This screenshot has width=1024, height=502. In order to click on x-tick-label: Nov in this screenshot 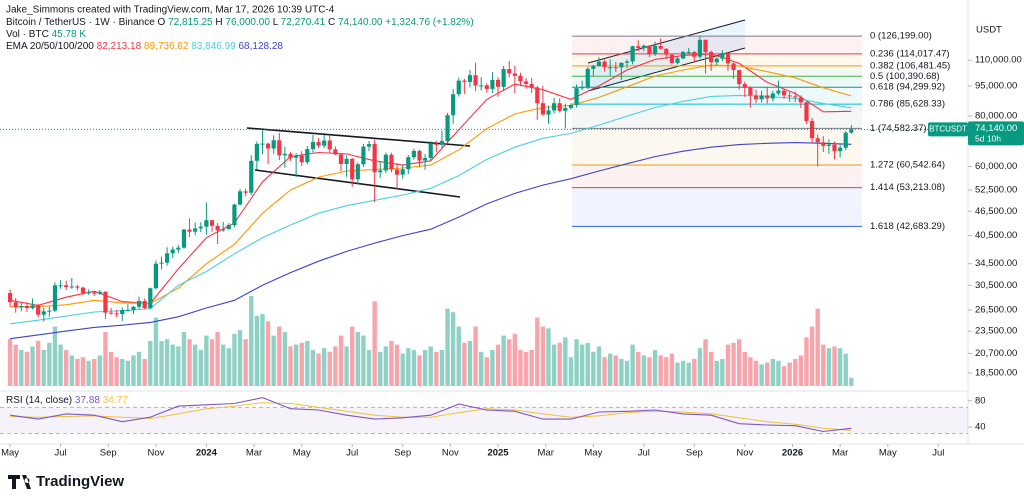, I will do `click(450, 453)`.